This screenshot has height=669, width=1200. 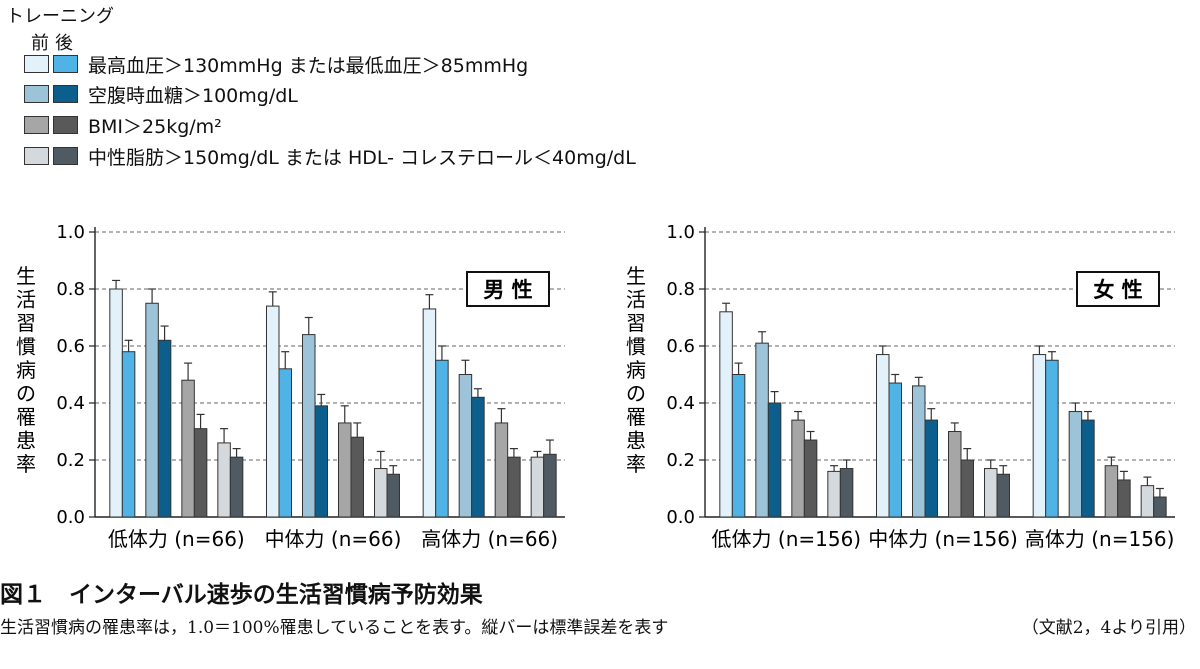 I want to click on x-category-label: 低体力 (n=156), so click(x=787, y=539).